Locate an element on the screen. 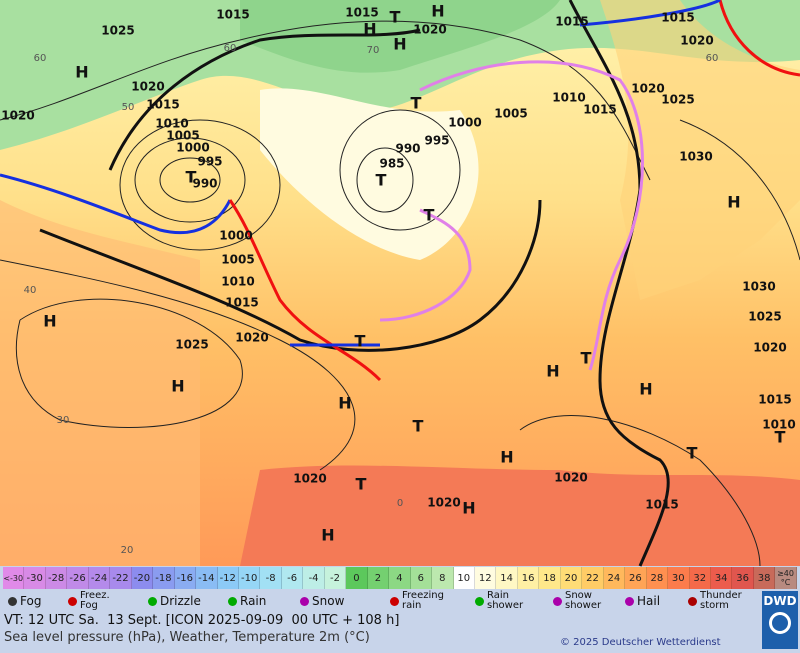 This screenshot has height=653, width=800. scale-cell: <-30 is located at coordinates (14, 578).